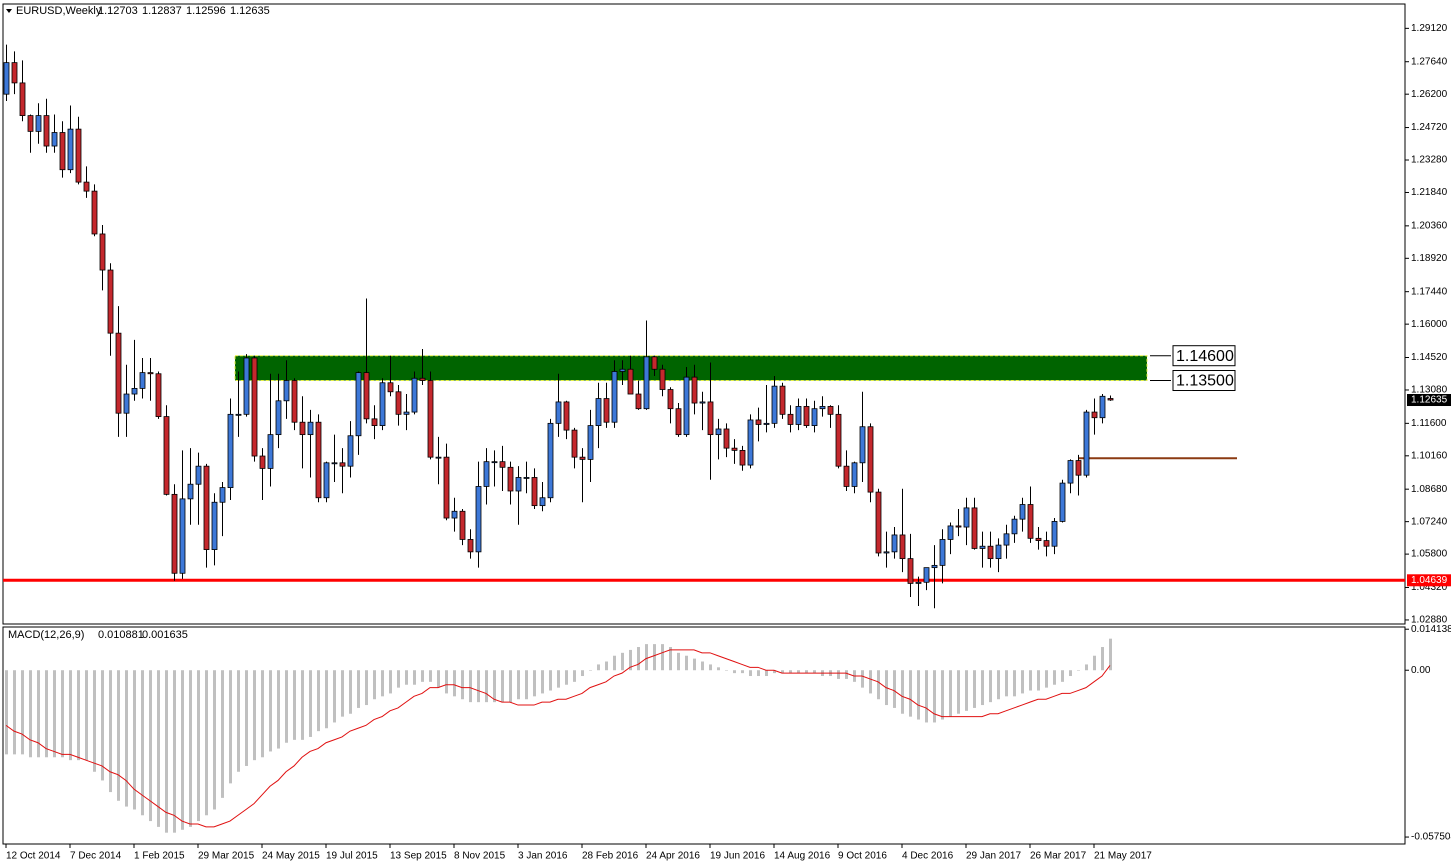 This screenshot has height=866, width=1451. What do you see at coordinates (1205, 381) in the screenshot?
I see `zone-label: 1.13500` at bounding box center [1205, 381].